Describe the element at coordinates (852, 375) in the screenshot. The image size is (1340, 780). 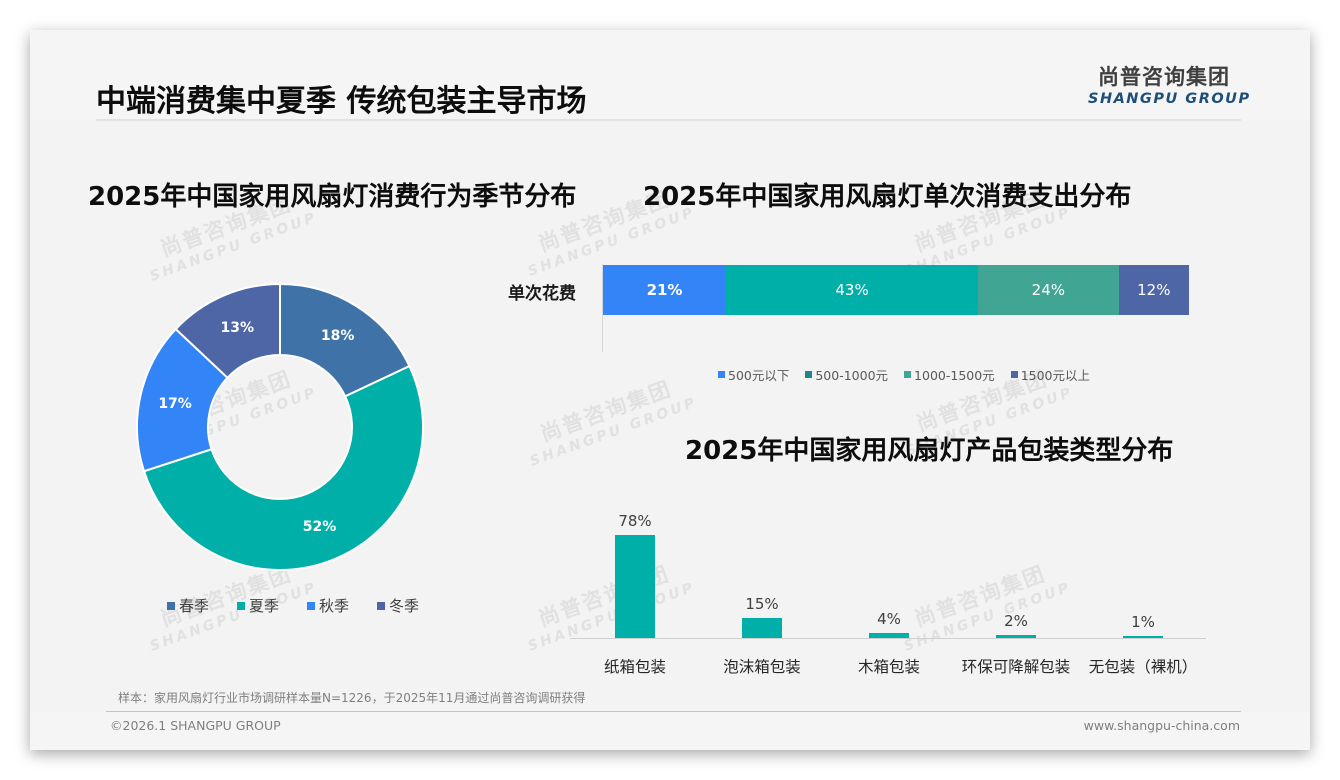
I see `legend-label: 500-1000元` at that location.